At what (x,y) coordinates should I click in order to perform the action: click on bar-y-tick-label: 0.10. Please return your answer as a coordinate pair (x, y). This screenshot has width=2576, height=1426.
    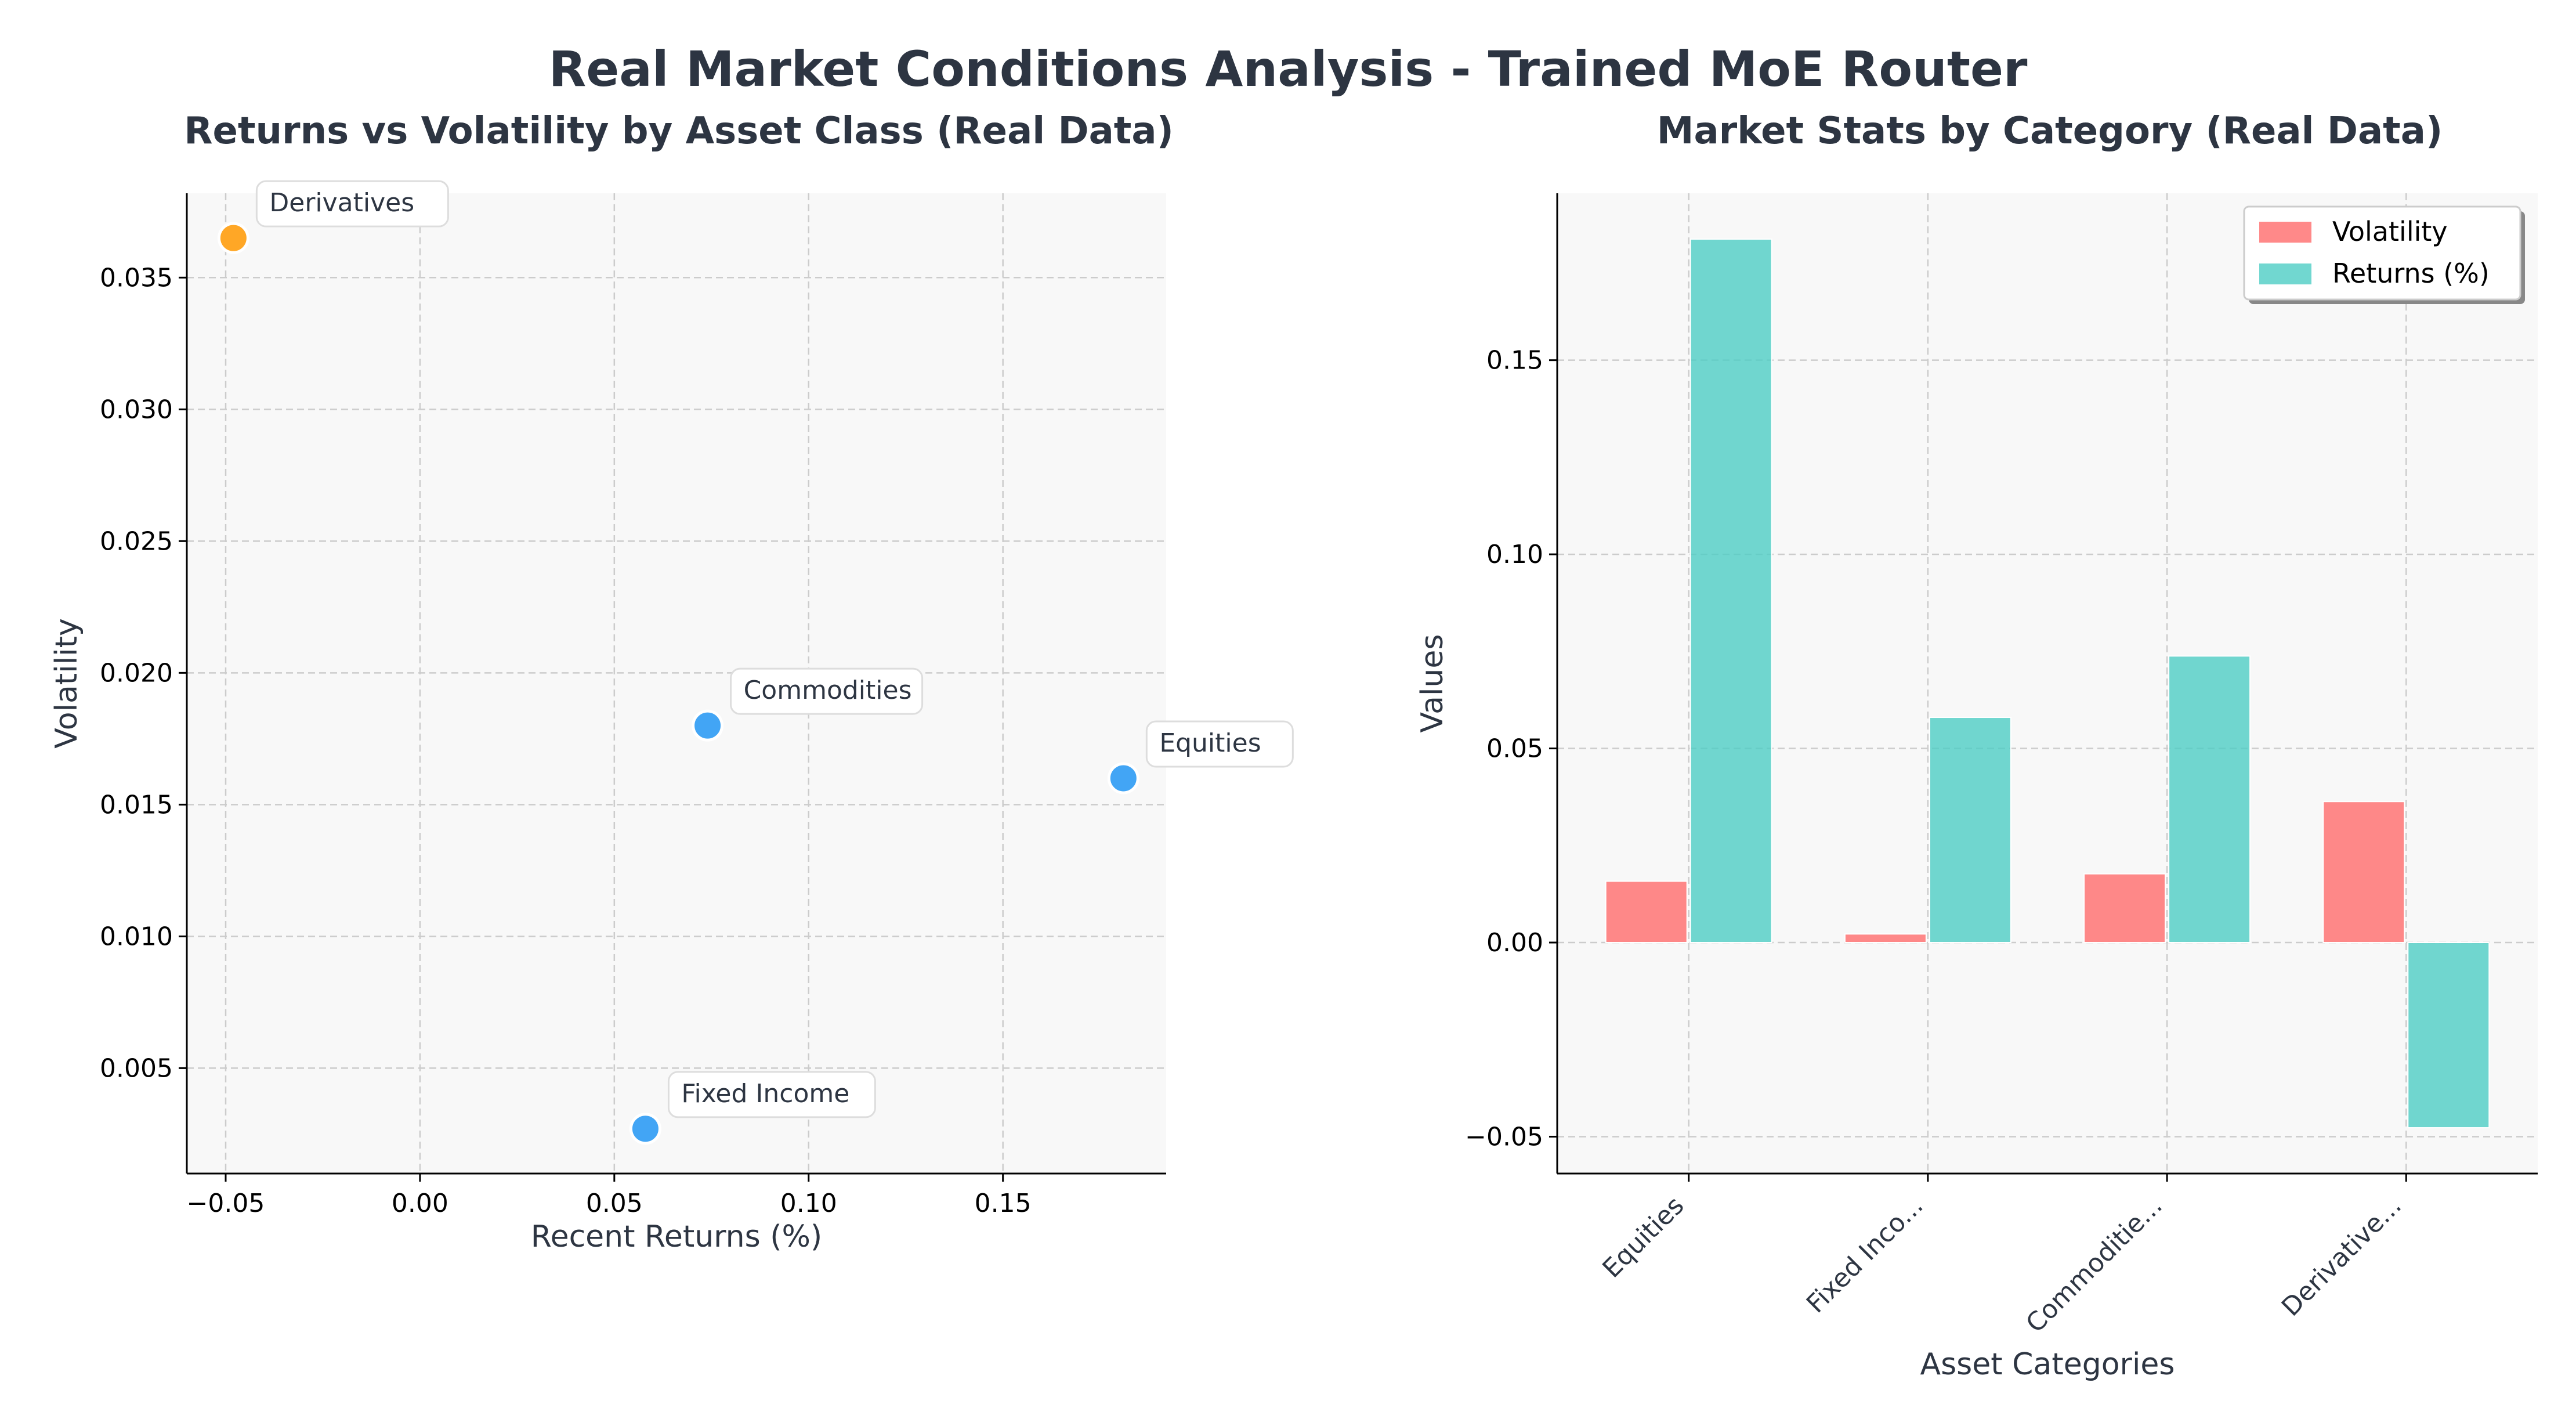
    Looking at the image, I should click on (1514, 554).